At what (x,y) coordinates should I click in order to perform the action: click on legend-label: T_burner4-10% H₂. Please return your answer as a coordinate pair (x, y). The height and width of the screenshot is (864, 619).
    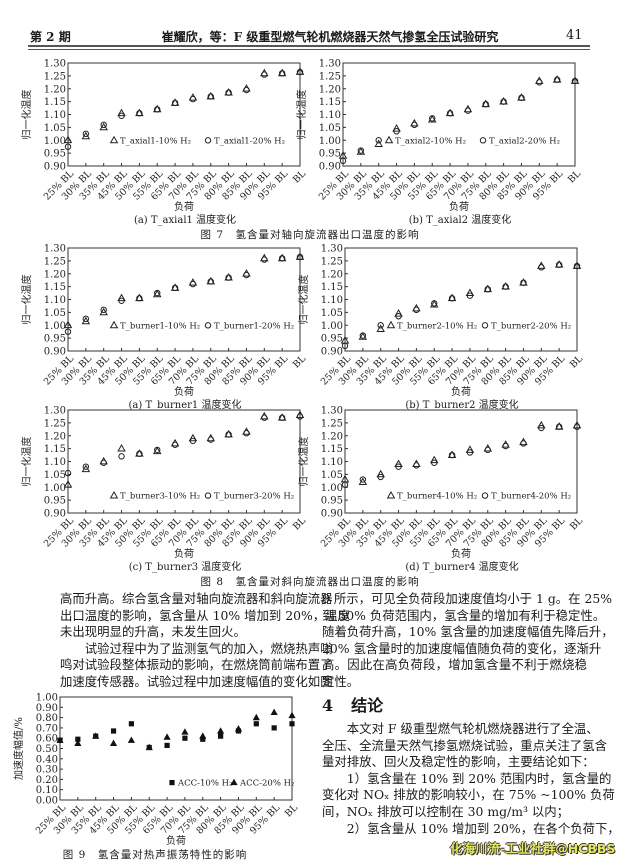
    Looking at the image, I should click on (437, 497).